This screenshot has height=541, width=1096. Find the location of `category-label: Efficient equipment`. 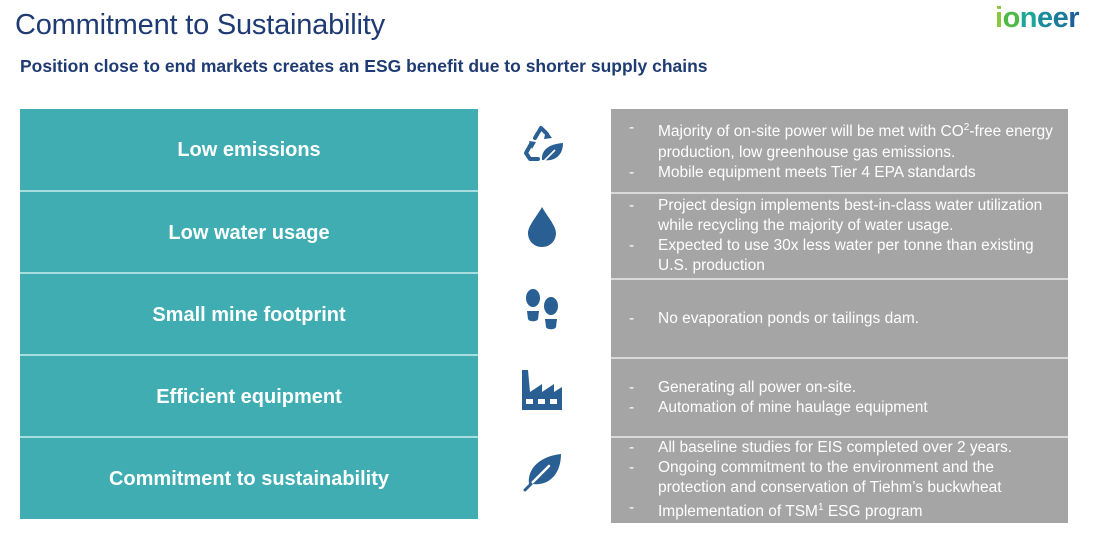

category-label: Efficient equipment is located at coordinates (249, 396).